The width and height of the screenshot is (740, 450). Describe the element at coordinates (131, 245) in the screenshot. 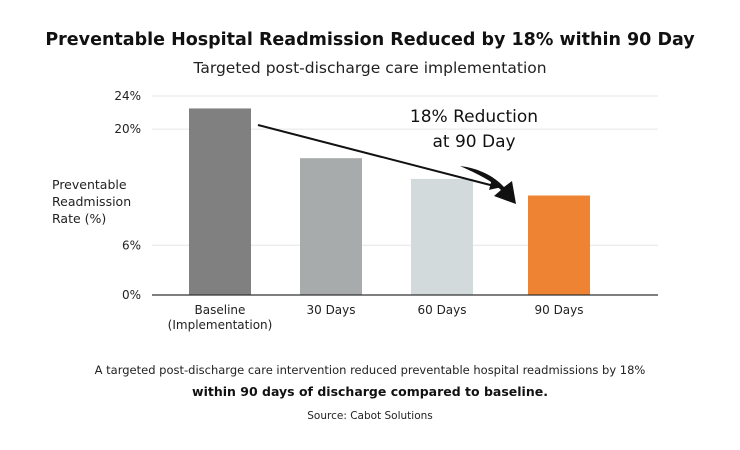

I see `y-tick-label: 6%` at that location.